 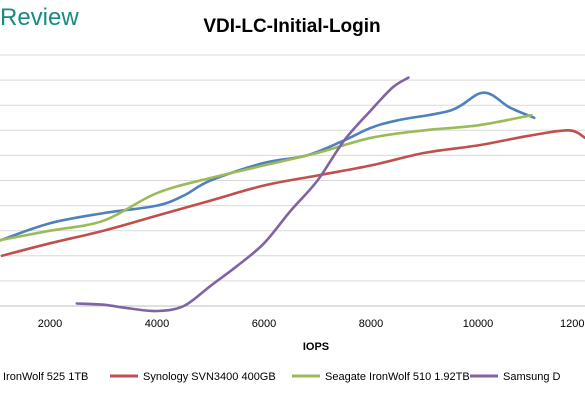 I want to click on legend-item-synology-svn3400: Synology SVN3400 400GB, so click(x=193, y=377).